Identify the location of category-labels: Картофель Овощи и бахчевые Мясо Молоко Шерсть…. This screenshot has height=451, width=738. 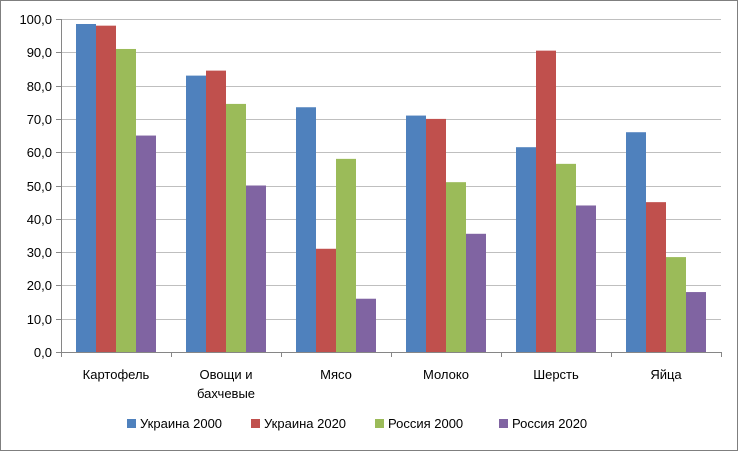
(383, 384).